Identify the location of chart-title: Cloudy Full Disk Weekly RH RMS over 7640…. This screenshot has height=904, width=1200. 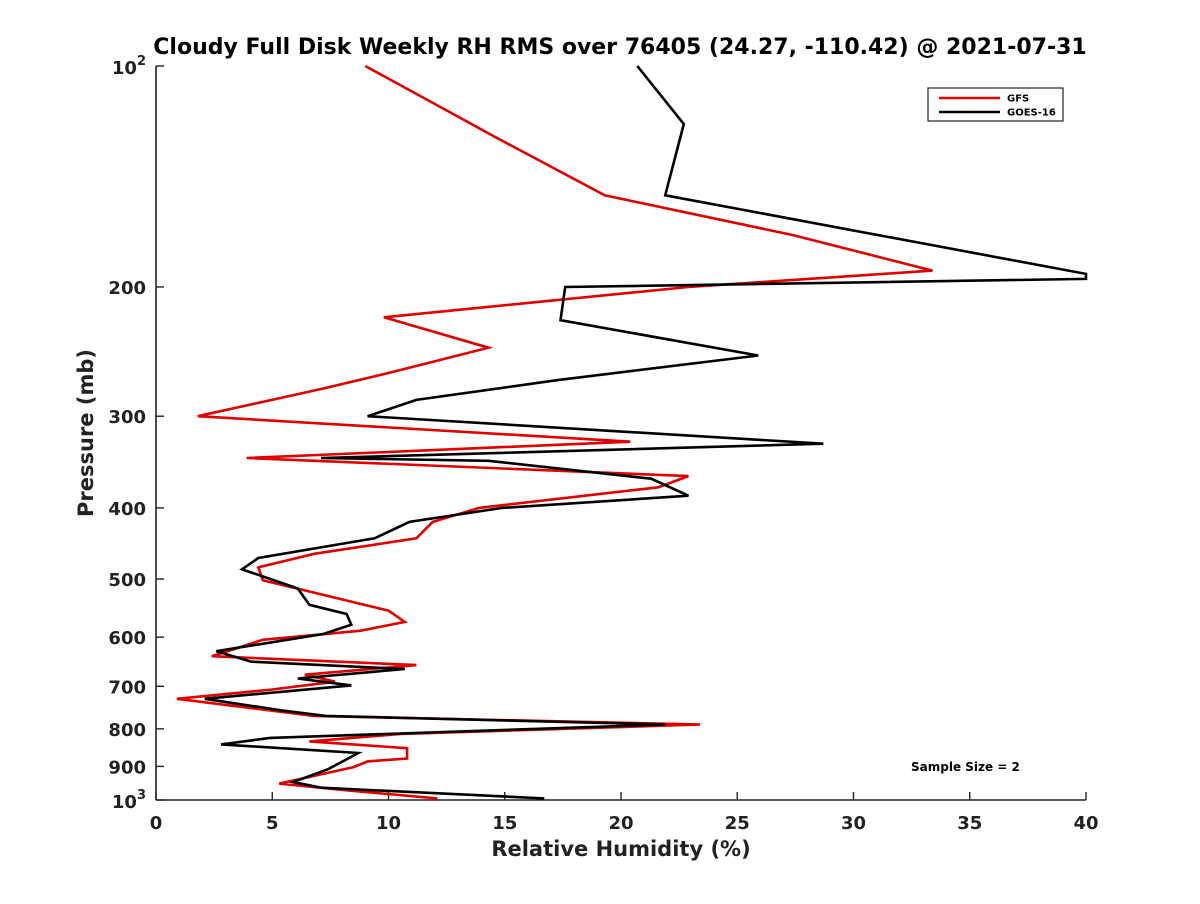
(619, 47).